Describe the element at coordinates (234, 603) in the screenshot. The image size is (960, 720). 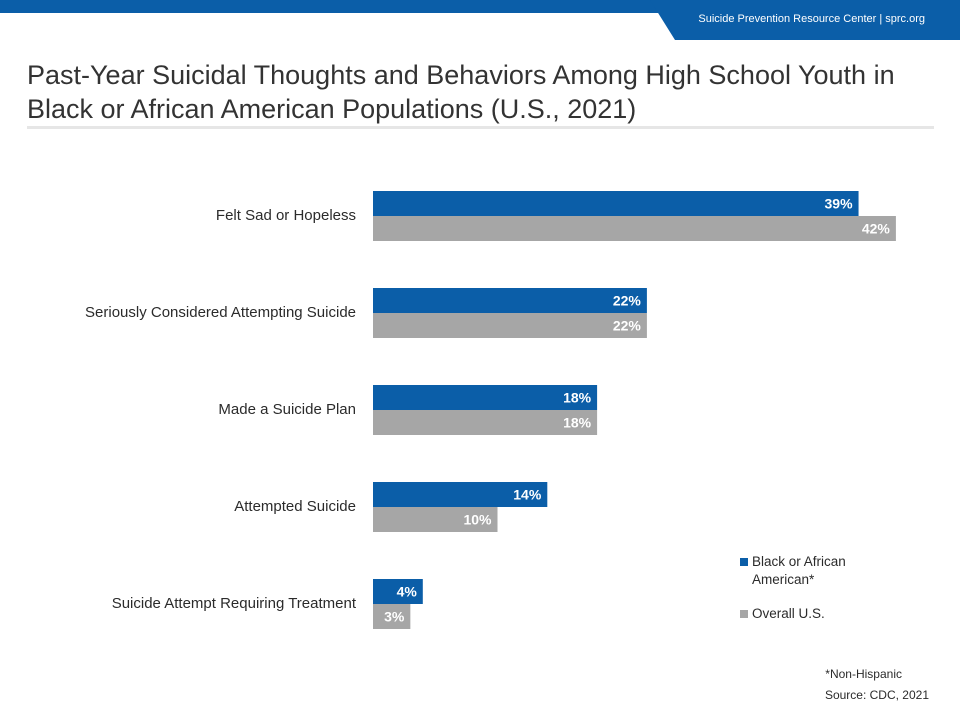
I see `category-label: Suicide Attempt Requiring Treatment` at that location.